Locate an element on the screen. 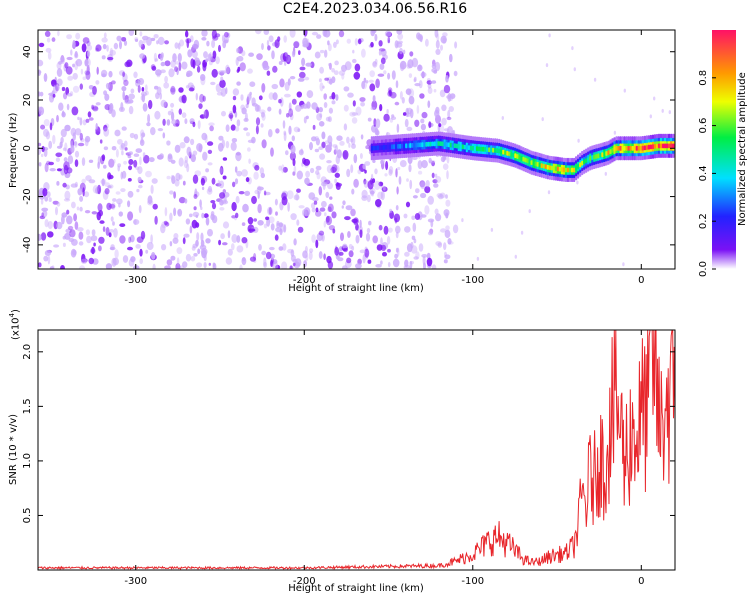  spectrogram-x-tick-label: -300 is located at coordinates (135, 280).